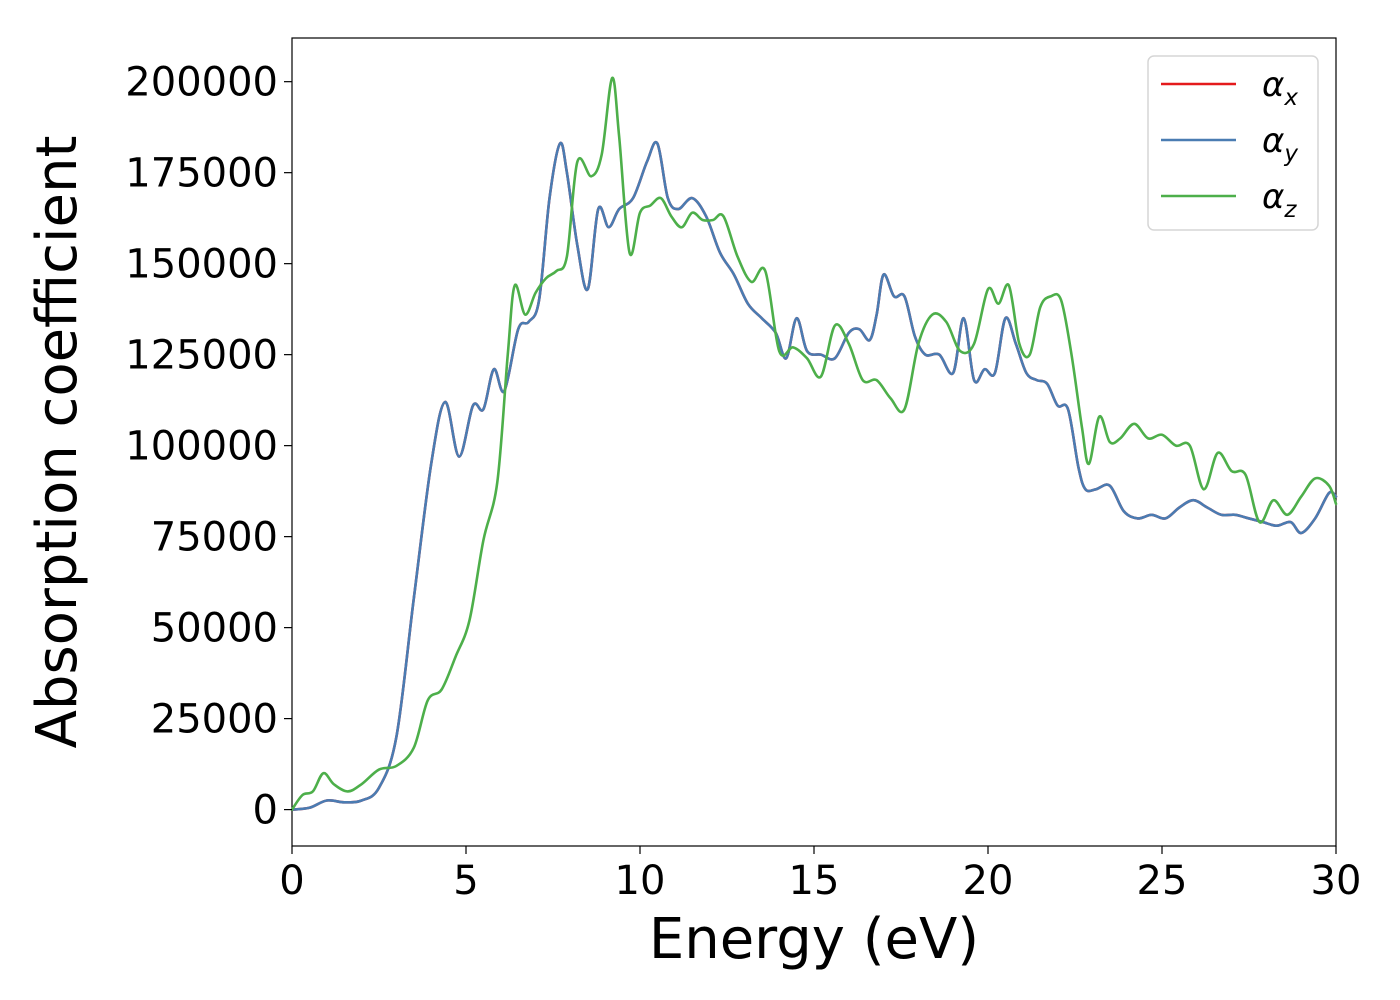  What do you see at coordinates (201, 447) in the screenshot?
I see `y-tick-label: 100000` at bounding box center [201, 447].